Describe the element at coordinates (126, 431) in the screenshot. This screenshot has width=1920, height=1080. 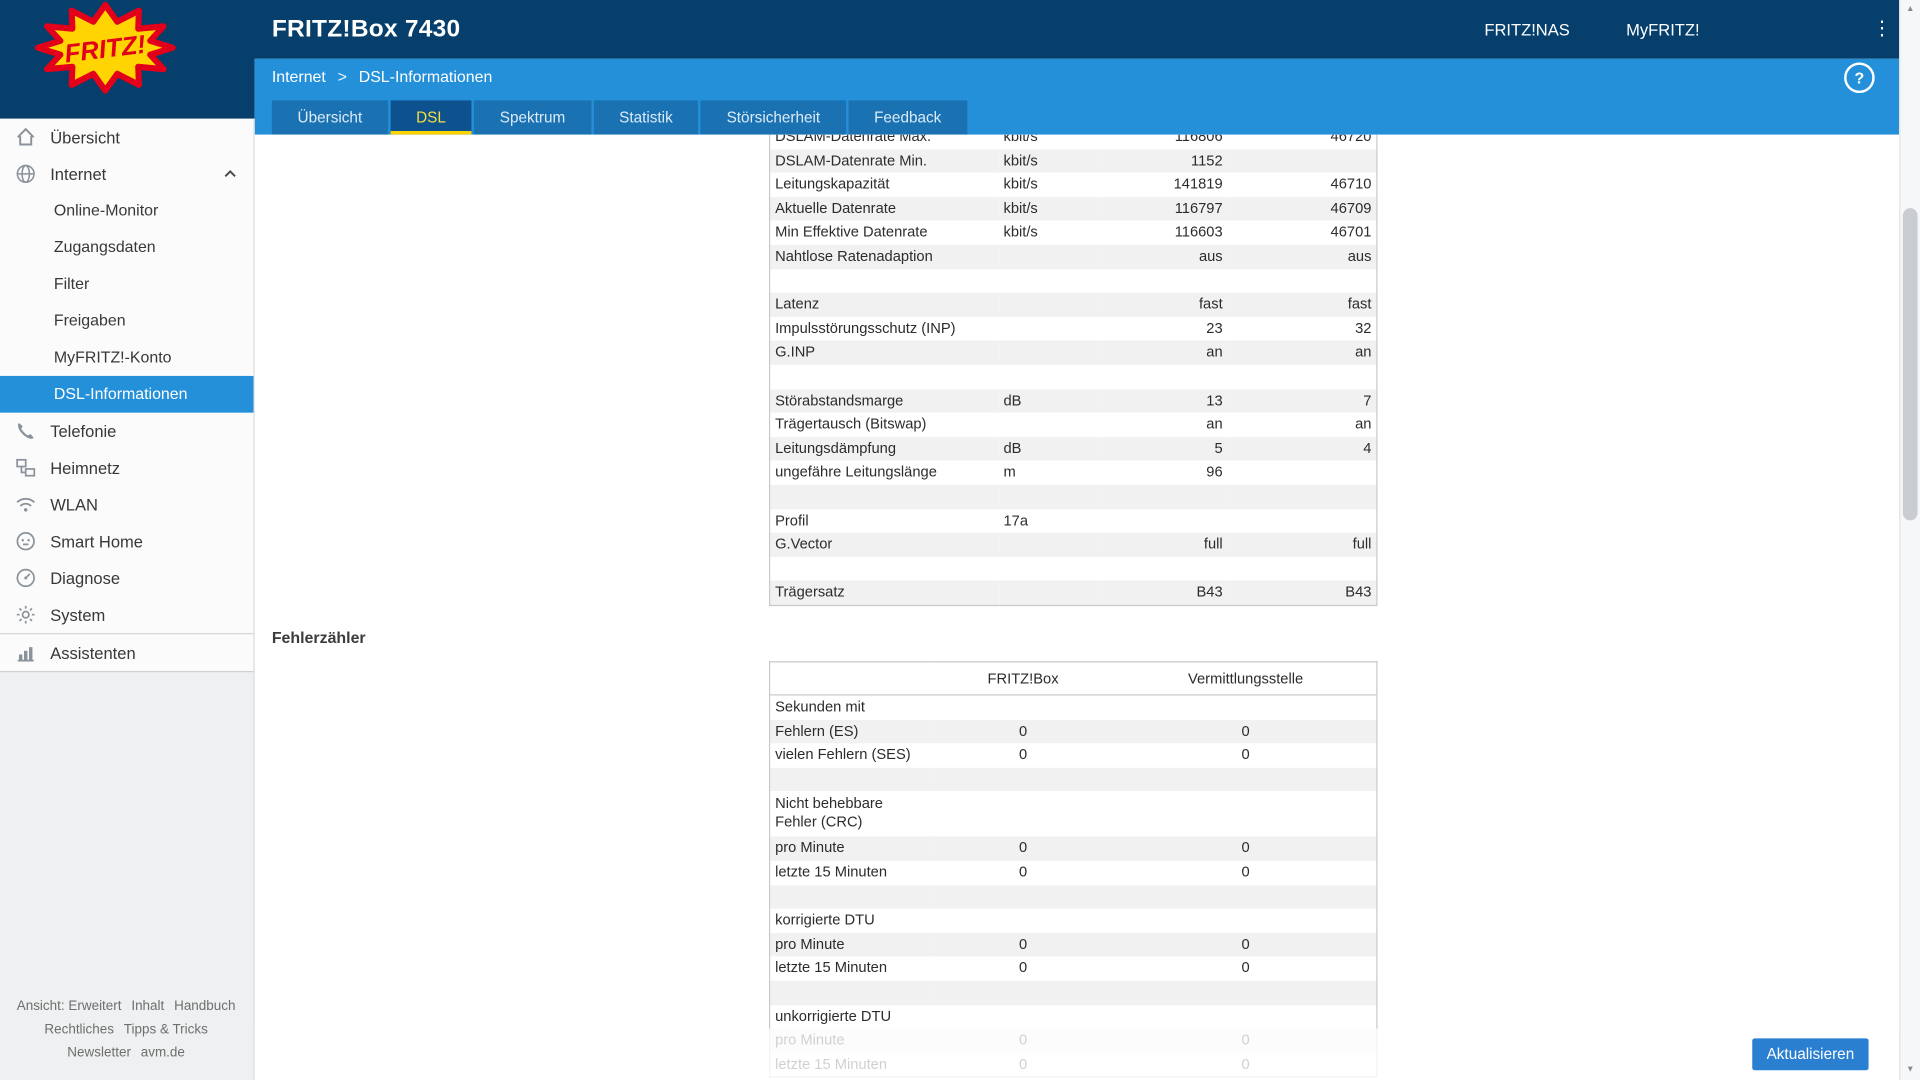
I see `sidebar-item-telefonie: Telefonie` at that location.